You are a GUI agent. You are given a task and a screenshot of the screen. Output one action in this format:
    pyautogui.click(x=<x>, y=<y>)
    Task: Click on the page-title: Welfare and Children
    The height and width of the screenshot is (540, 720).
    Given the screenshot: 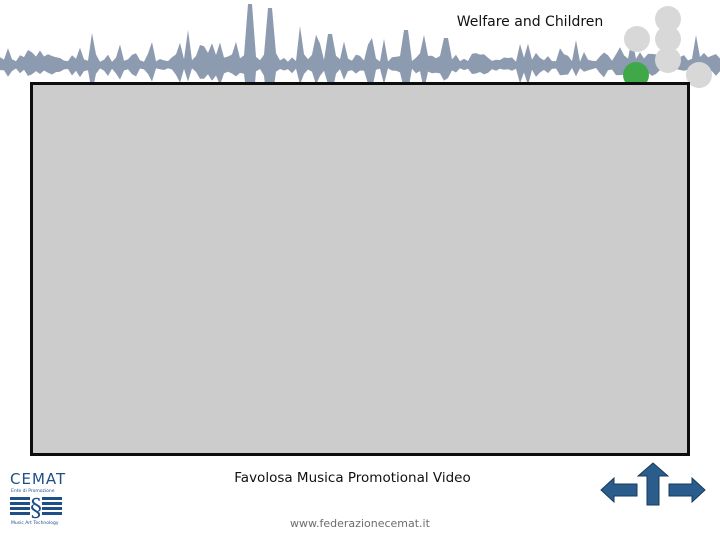 What is the action you would take?
    pyautogui.click(x=530, y=22)
    